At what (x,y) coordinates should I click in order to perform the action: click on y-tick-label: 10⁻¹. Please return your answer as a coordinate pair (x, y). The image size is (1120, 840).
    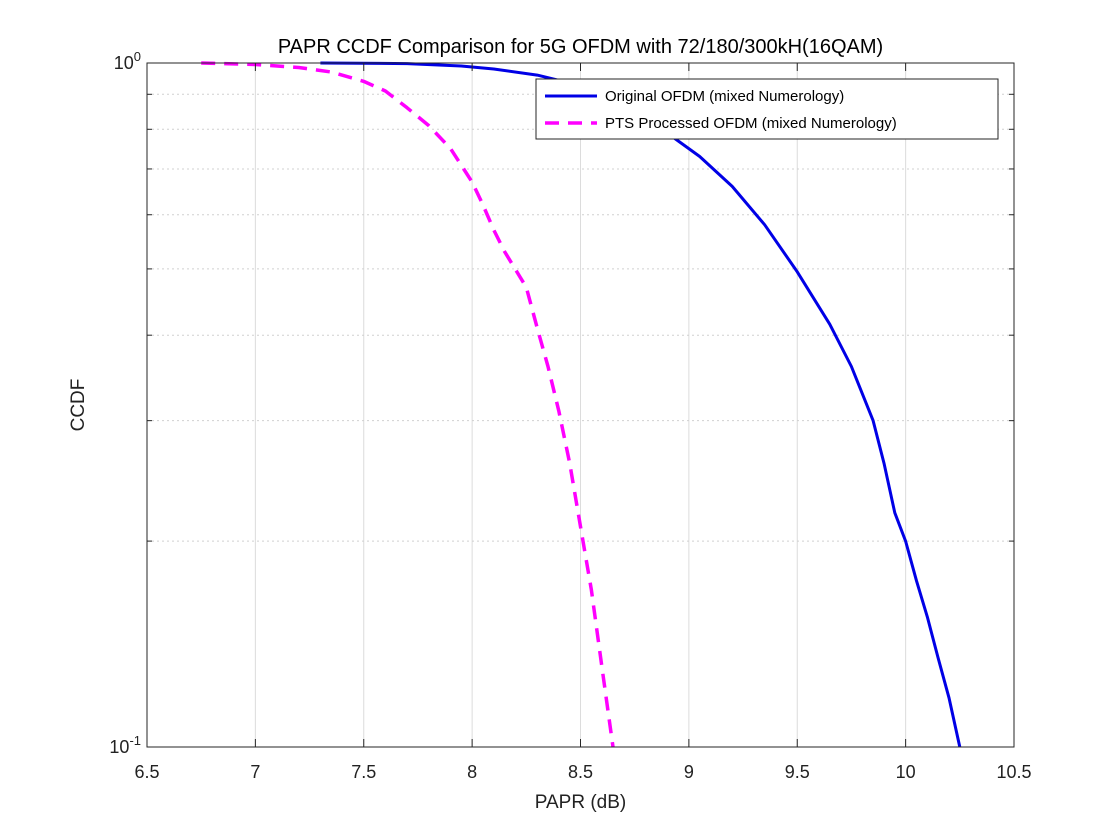
    Looking at the image, I should click on (125, 745).